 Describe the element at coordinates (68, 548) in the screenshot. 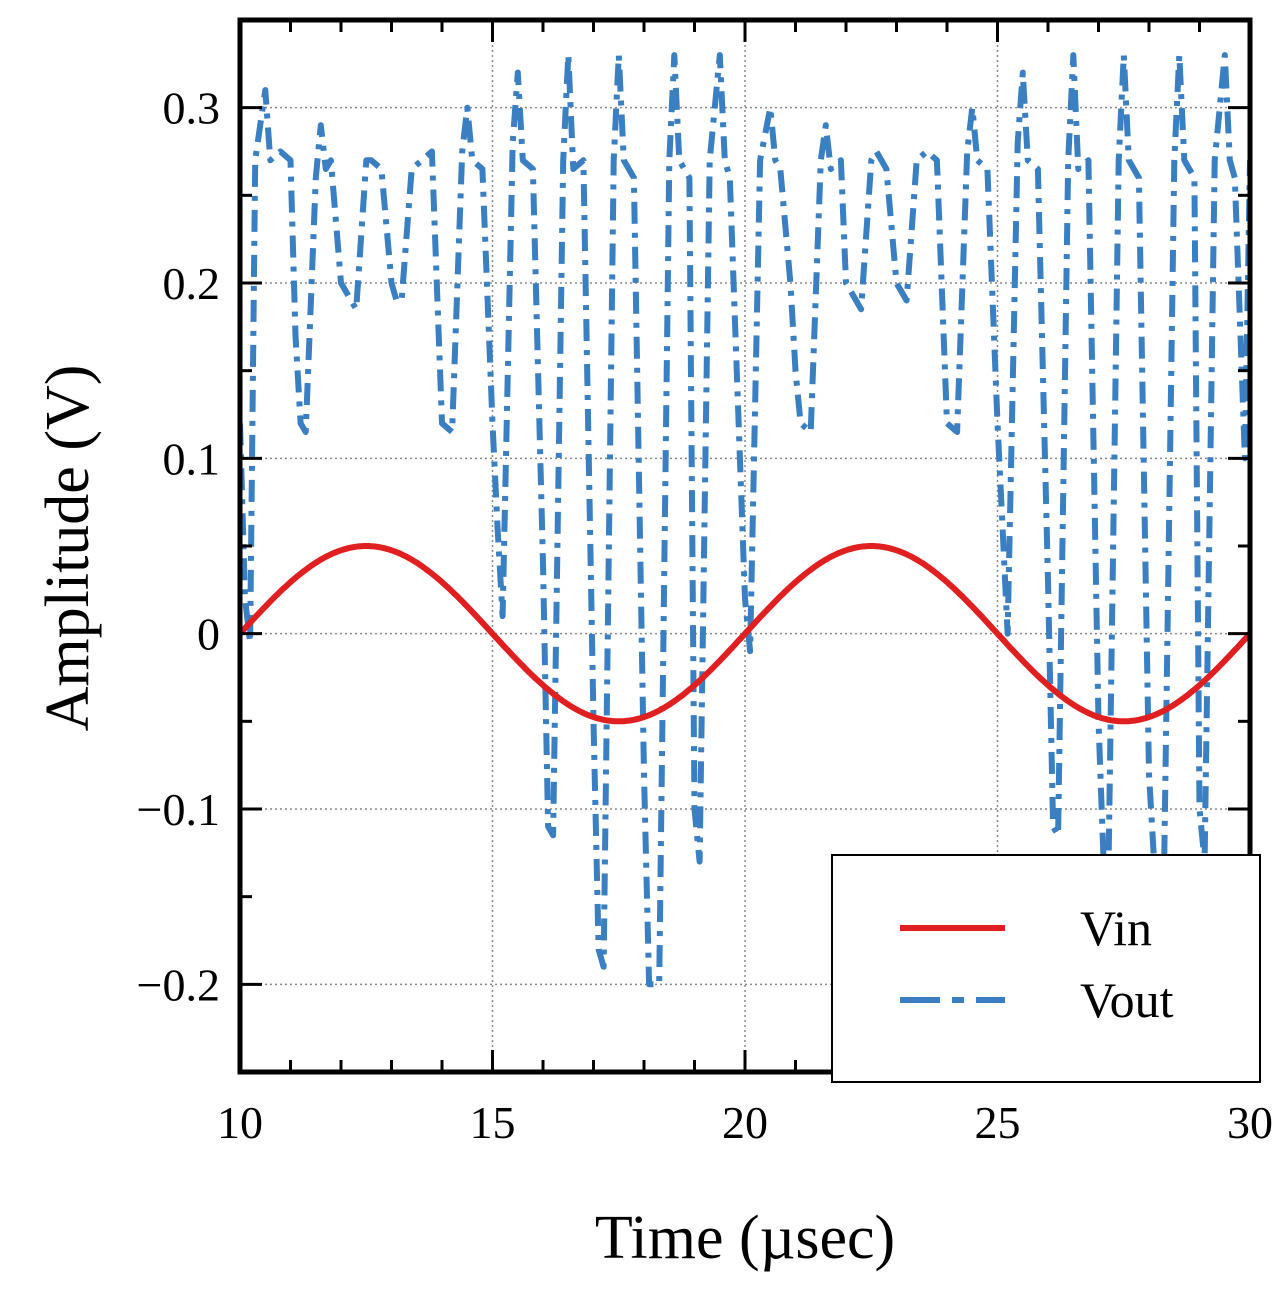

I see `y-axis-title: Amplitude (V)` at that location.